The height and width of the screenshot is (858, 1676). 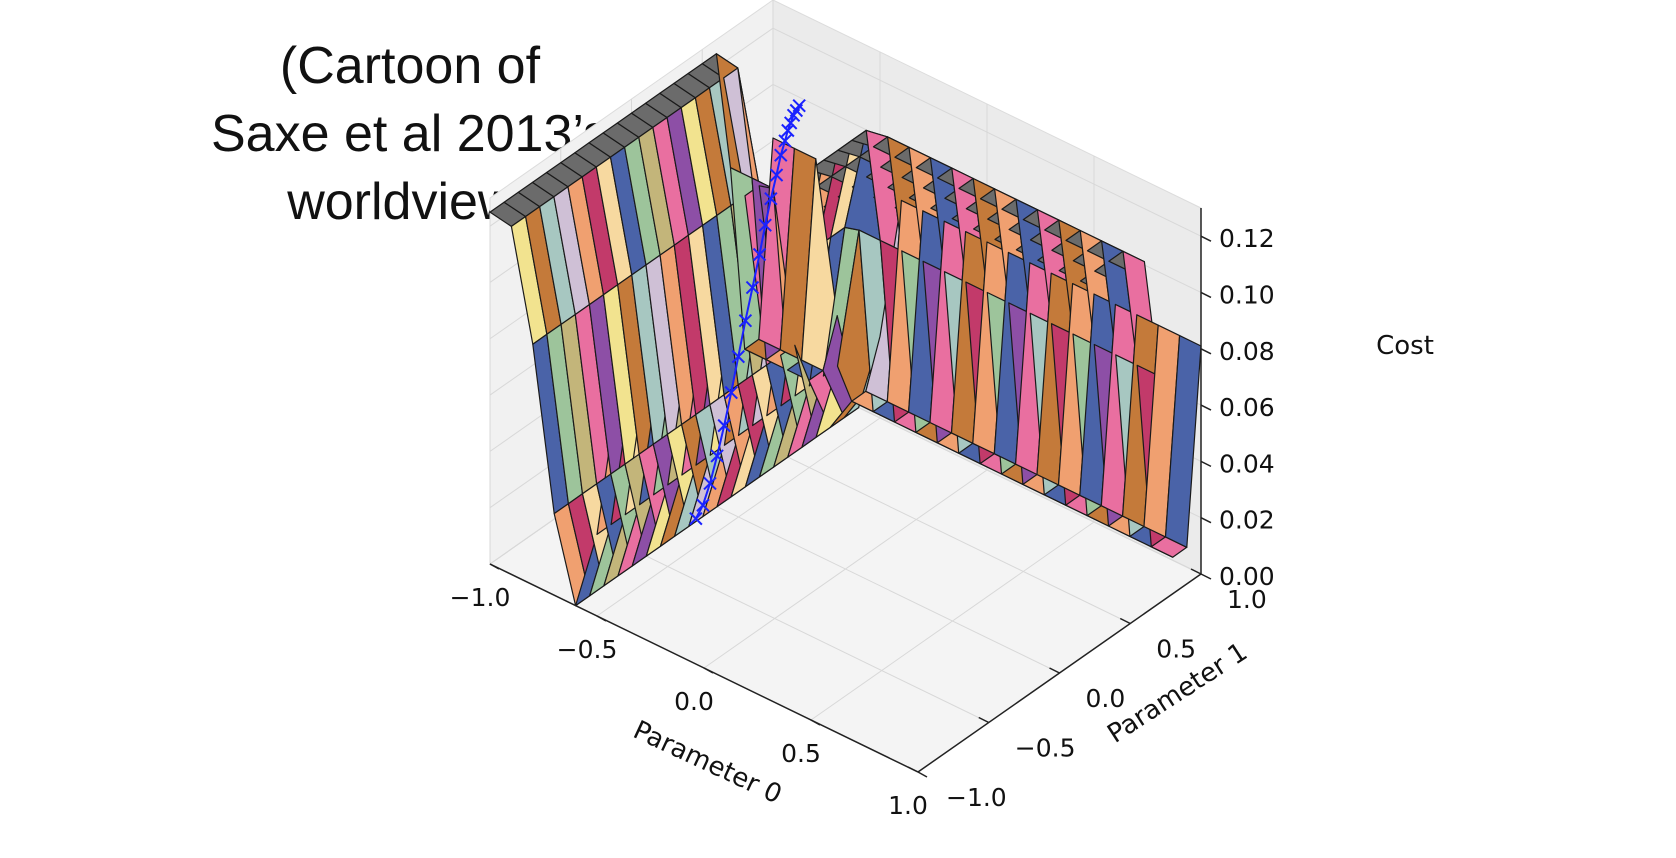 What do you see at coordinates (1045, 748) in the screenshot?
I see `y-tick-label: −0.5` at bounding box center [1045, 748].